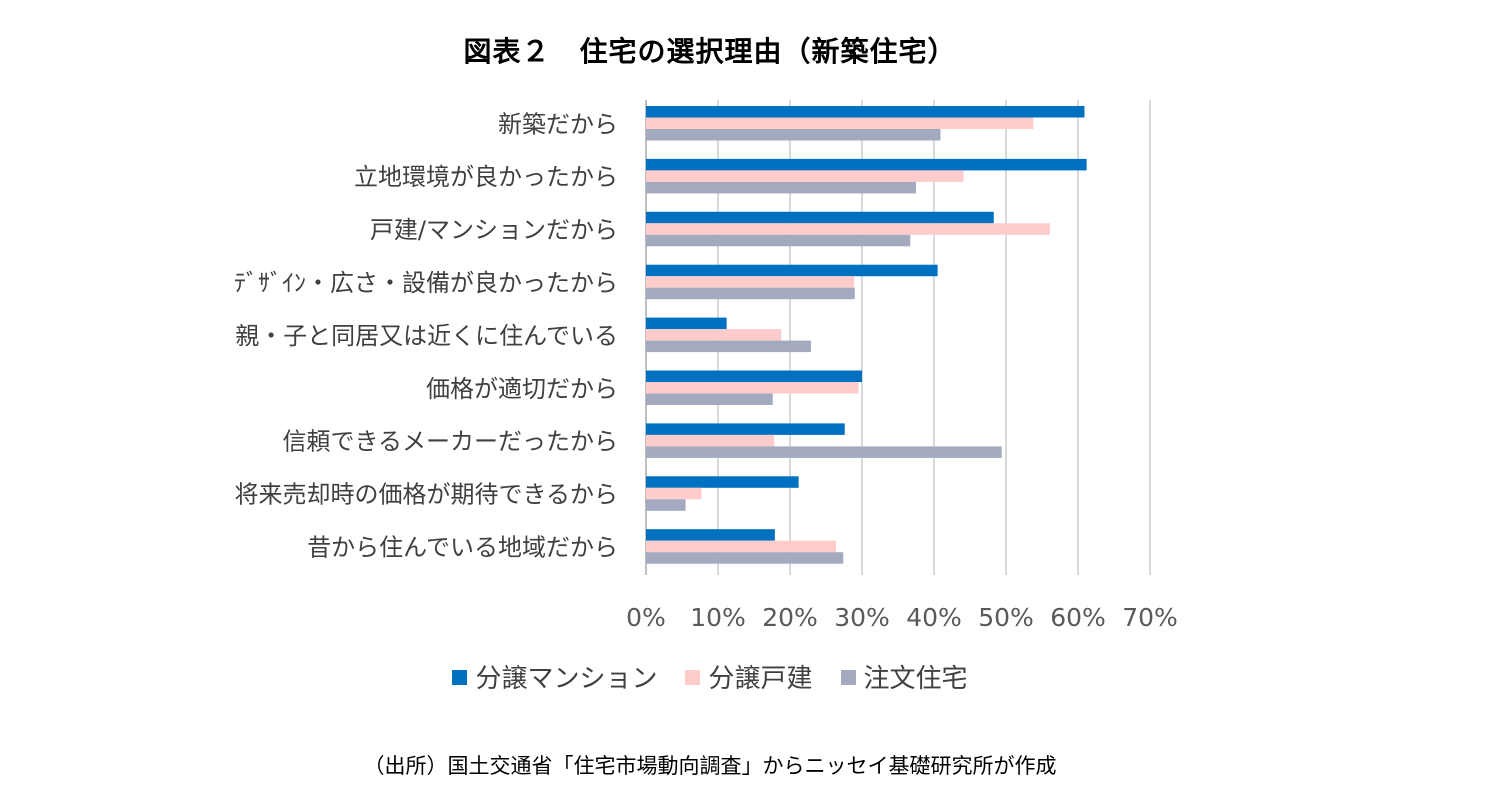  Describe the element at coordinates (1078, 617) in the screenshot. I see `x-tick-label: 60%` at that location.